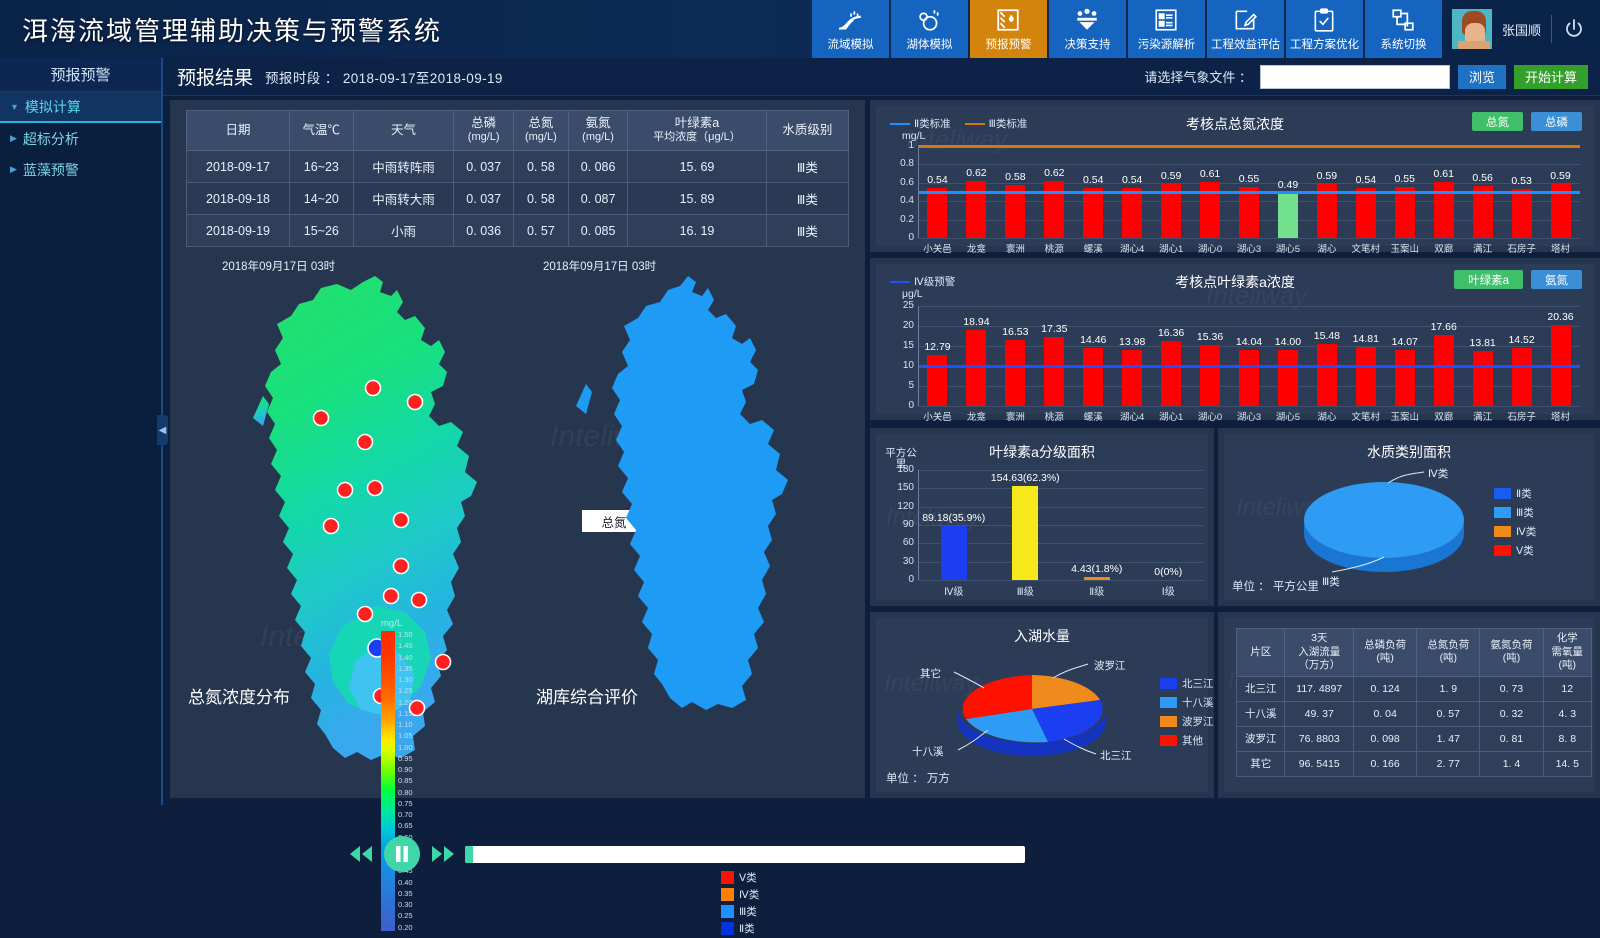  What do you see at coordinates (1187, 702) in the screenshot?
I see `inflow-legend-row: 十八溪` at bounding box center [1187, 702].